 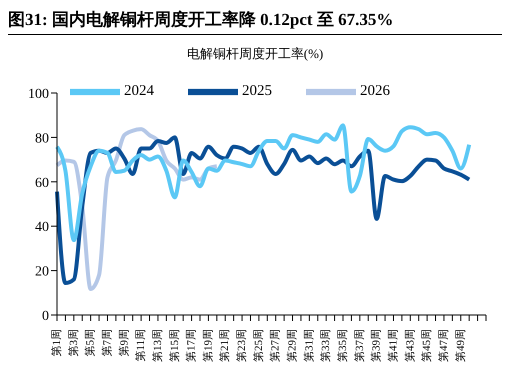 I want to click on legend-label: 2024, so click(x=139, y=91).